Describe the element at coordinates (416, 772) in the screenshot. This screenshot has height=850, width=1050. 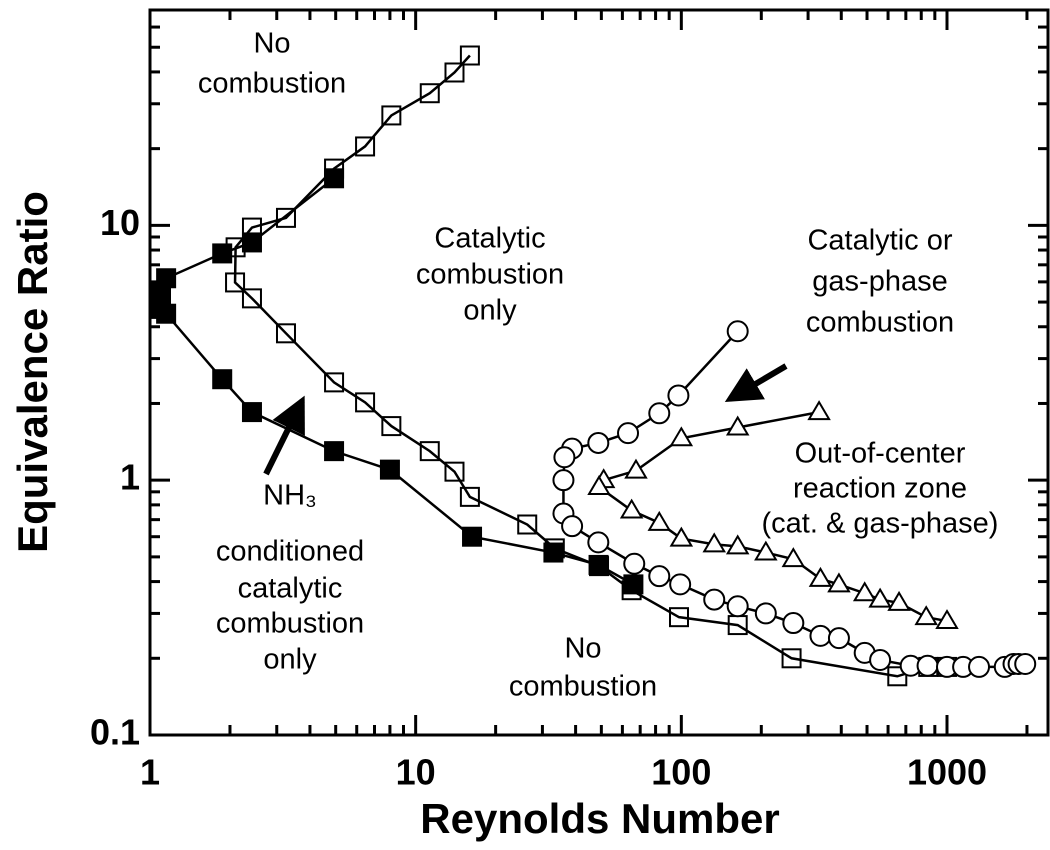
I see `x-tick-label: 10` at that location.